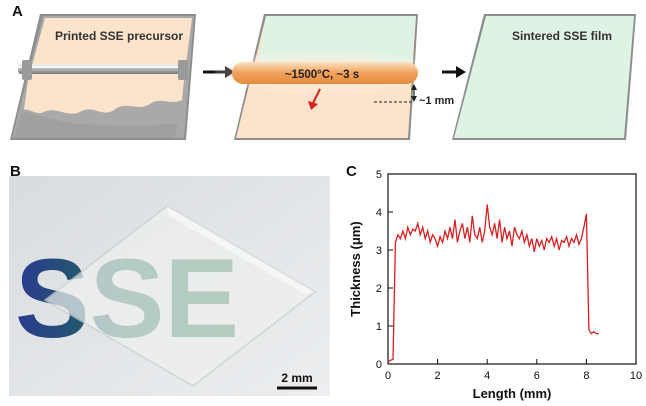 The height and width of the screenshot is (406, 646). What do you see at coordinates (436, 101) in the screenshot?
I see `gap-label: ~1 mm` at bounding box center [436, 101].